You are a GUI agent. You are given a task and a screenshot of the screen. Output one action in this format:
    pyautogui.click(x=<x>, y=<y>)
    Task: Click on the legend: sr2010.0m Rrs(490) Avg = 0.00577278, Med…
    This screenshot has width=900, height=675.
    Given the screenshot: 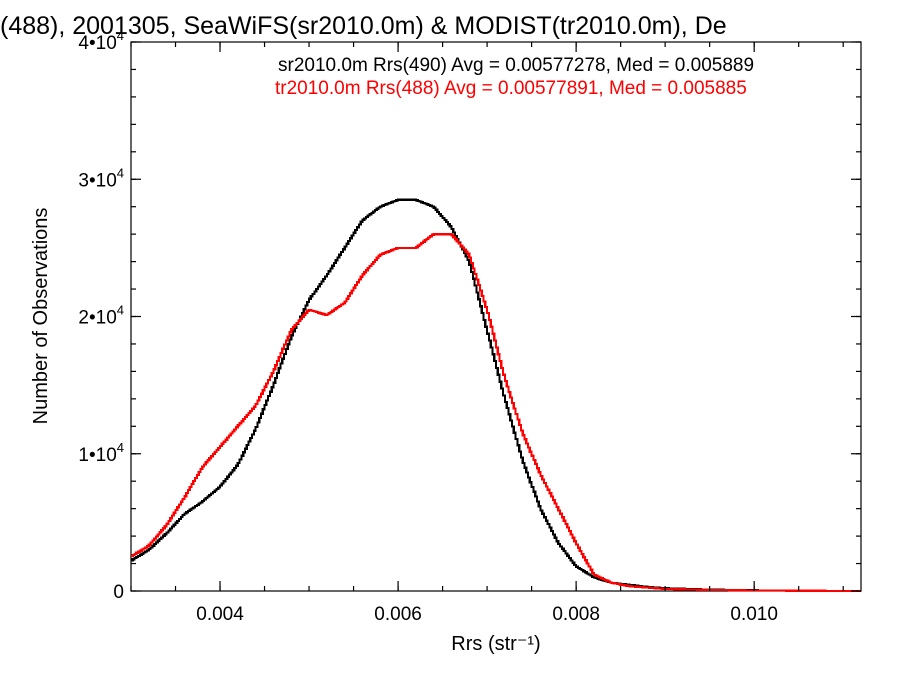 What is the action you would take?
    pyautogui.click(x=514, y=77)
    